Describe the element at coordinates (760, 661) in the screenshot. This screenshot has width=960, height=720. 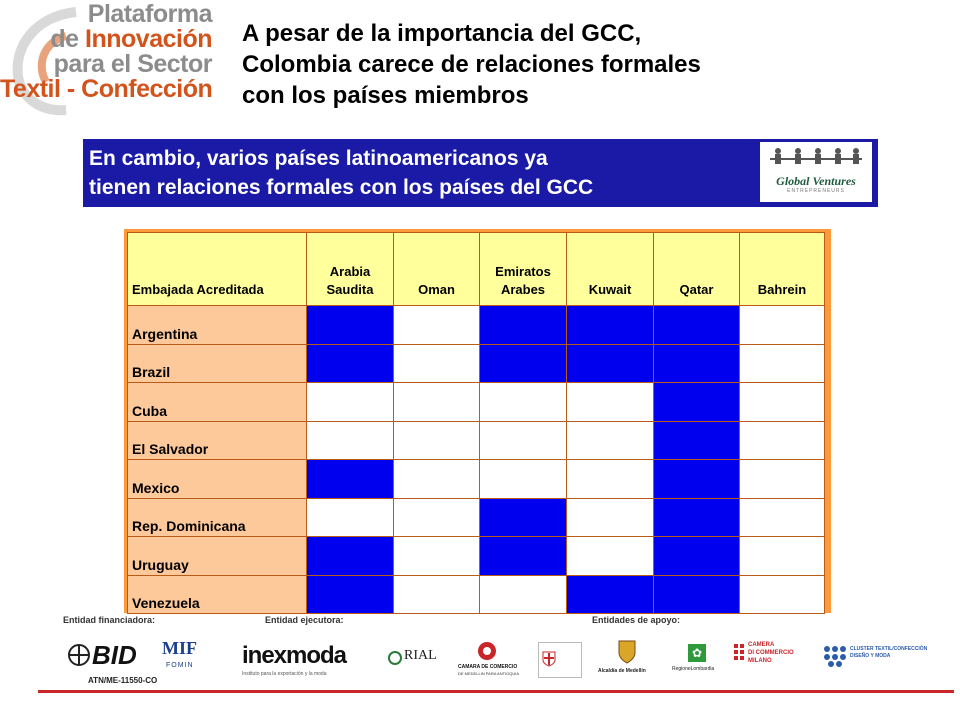
I see `camera-milano-line3: MILANO` at that location.